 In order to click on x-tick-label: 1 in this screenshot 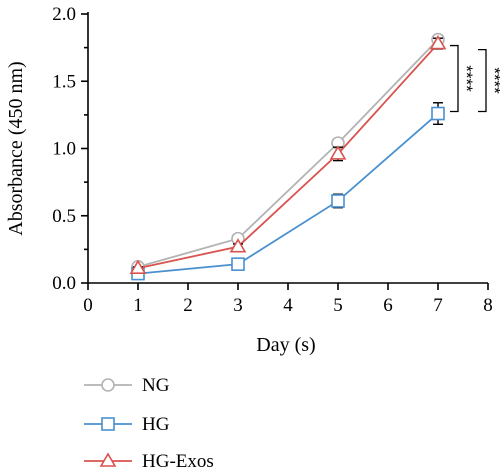, I will do `click(138, 305)`.